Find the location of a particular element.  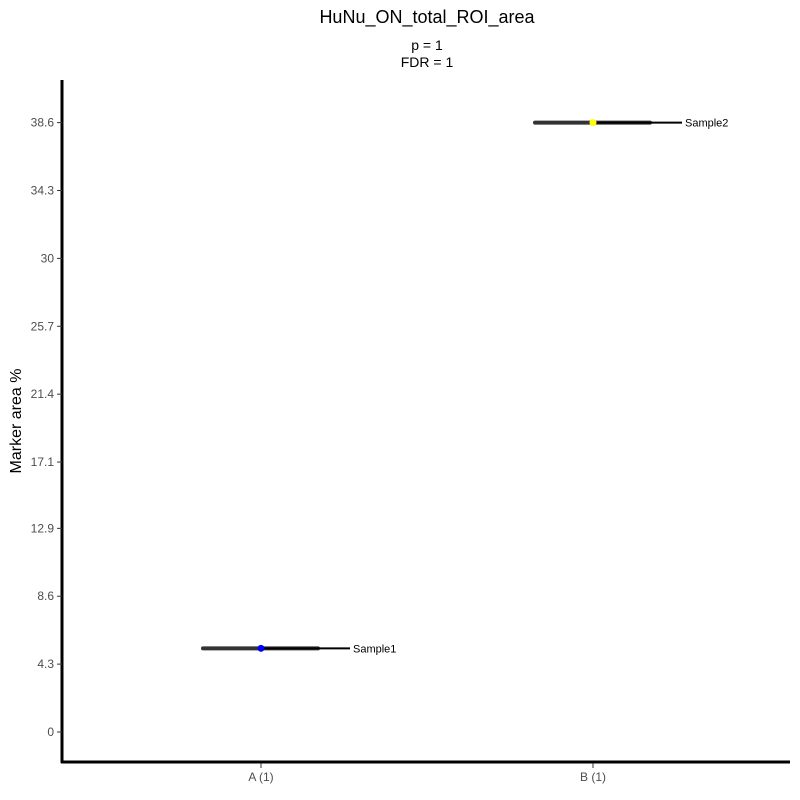

y-tick-label-3: 12.9 is located at coordinates (43, 528).